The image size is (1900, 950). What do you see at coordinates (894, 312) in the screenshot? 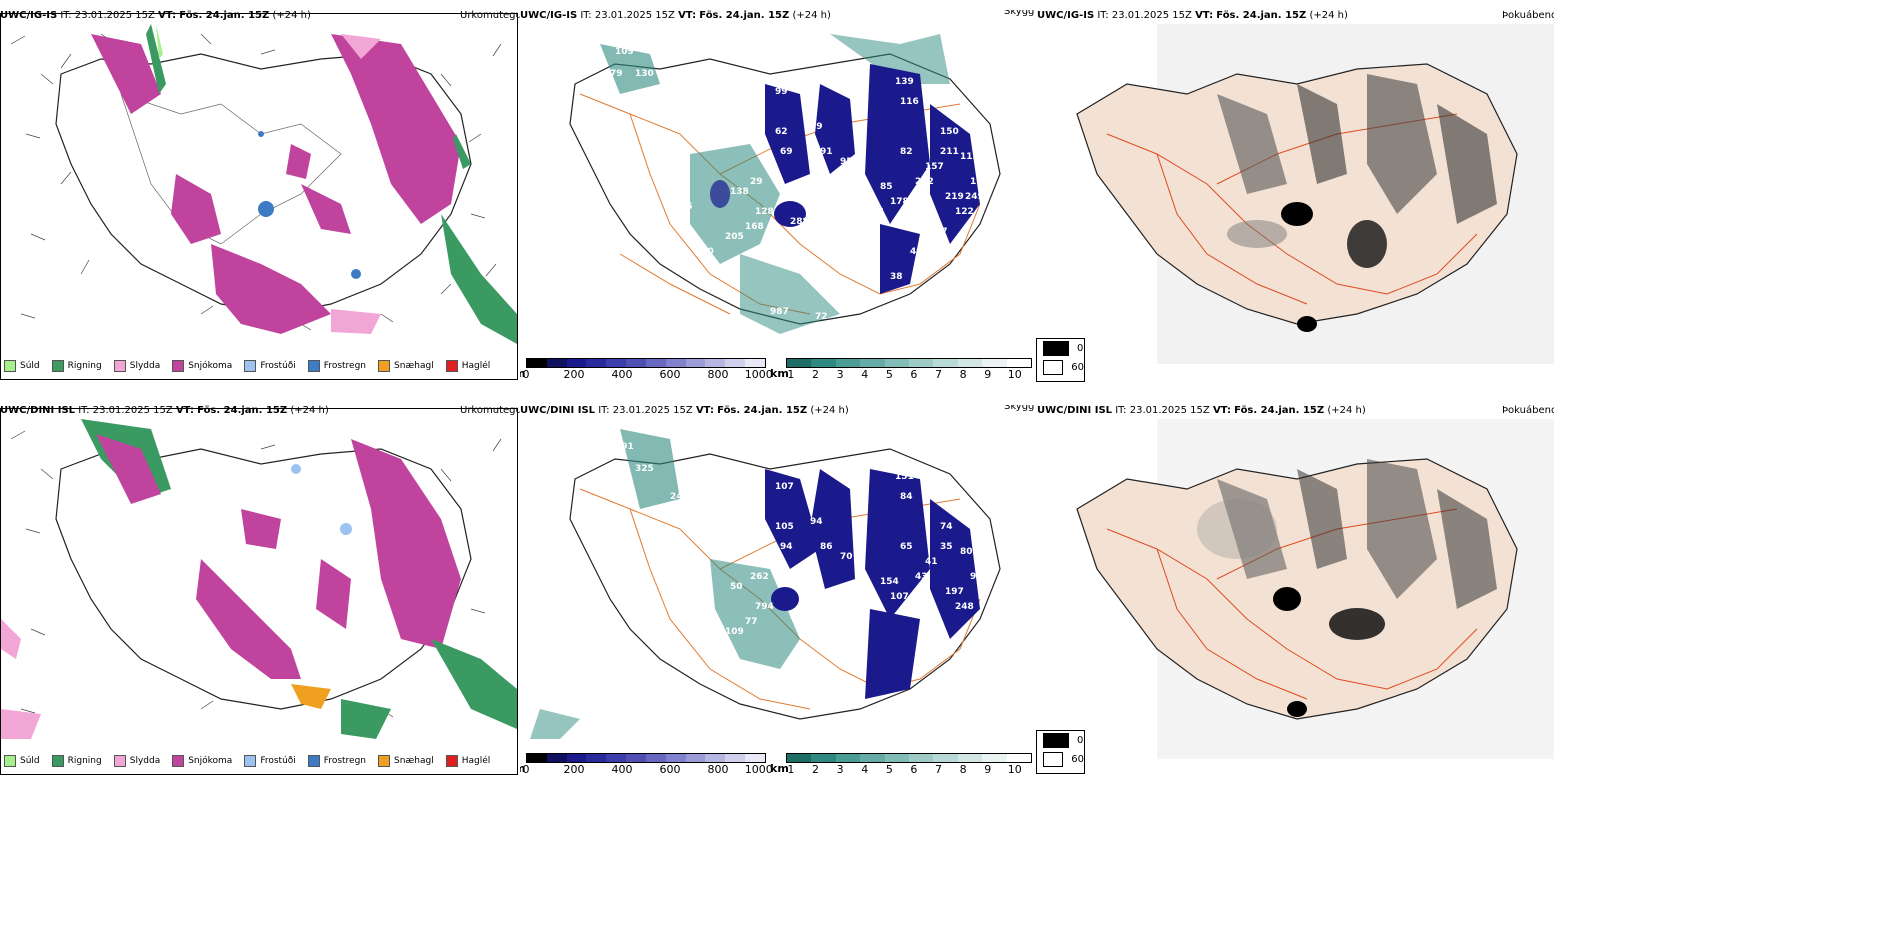
I see `visibility-value-label: 233` at bounding box center [894, 312].